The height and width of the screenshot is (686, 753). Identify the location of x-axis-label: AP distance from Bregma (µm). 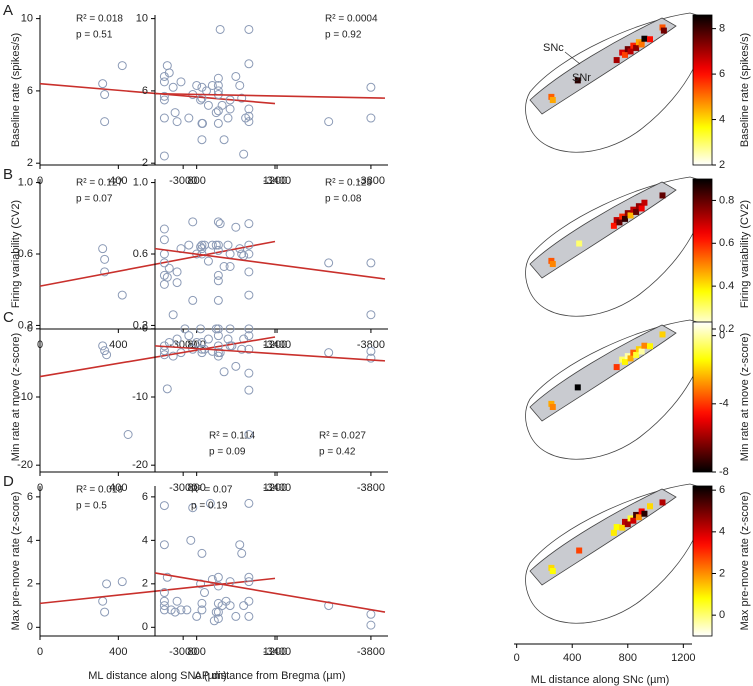
(269, 676).